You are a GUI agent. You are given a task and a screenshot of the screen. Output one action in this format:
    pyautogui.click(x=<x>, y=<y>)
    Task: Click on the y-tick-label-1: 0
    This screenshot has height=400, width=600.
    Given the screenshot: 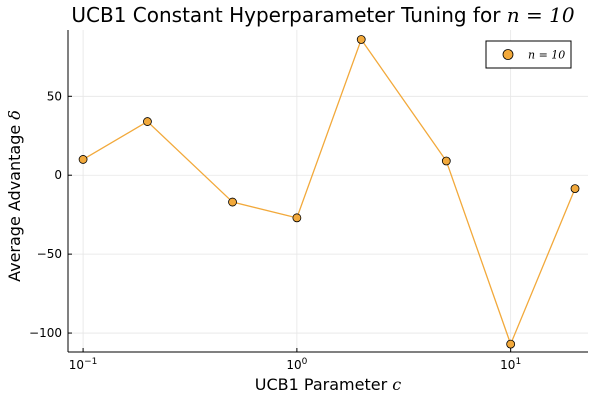 What is the action you would take?
    pyautogui.click(x=58, y=175)
    